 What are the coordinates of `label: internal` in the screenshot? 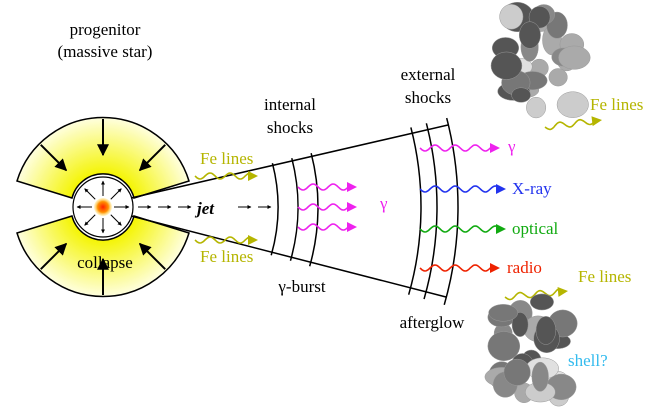 It's located at (290, 104).